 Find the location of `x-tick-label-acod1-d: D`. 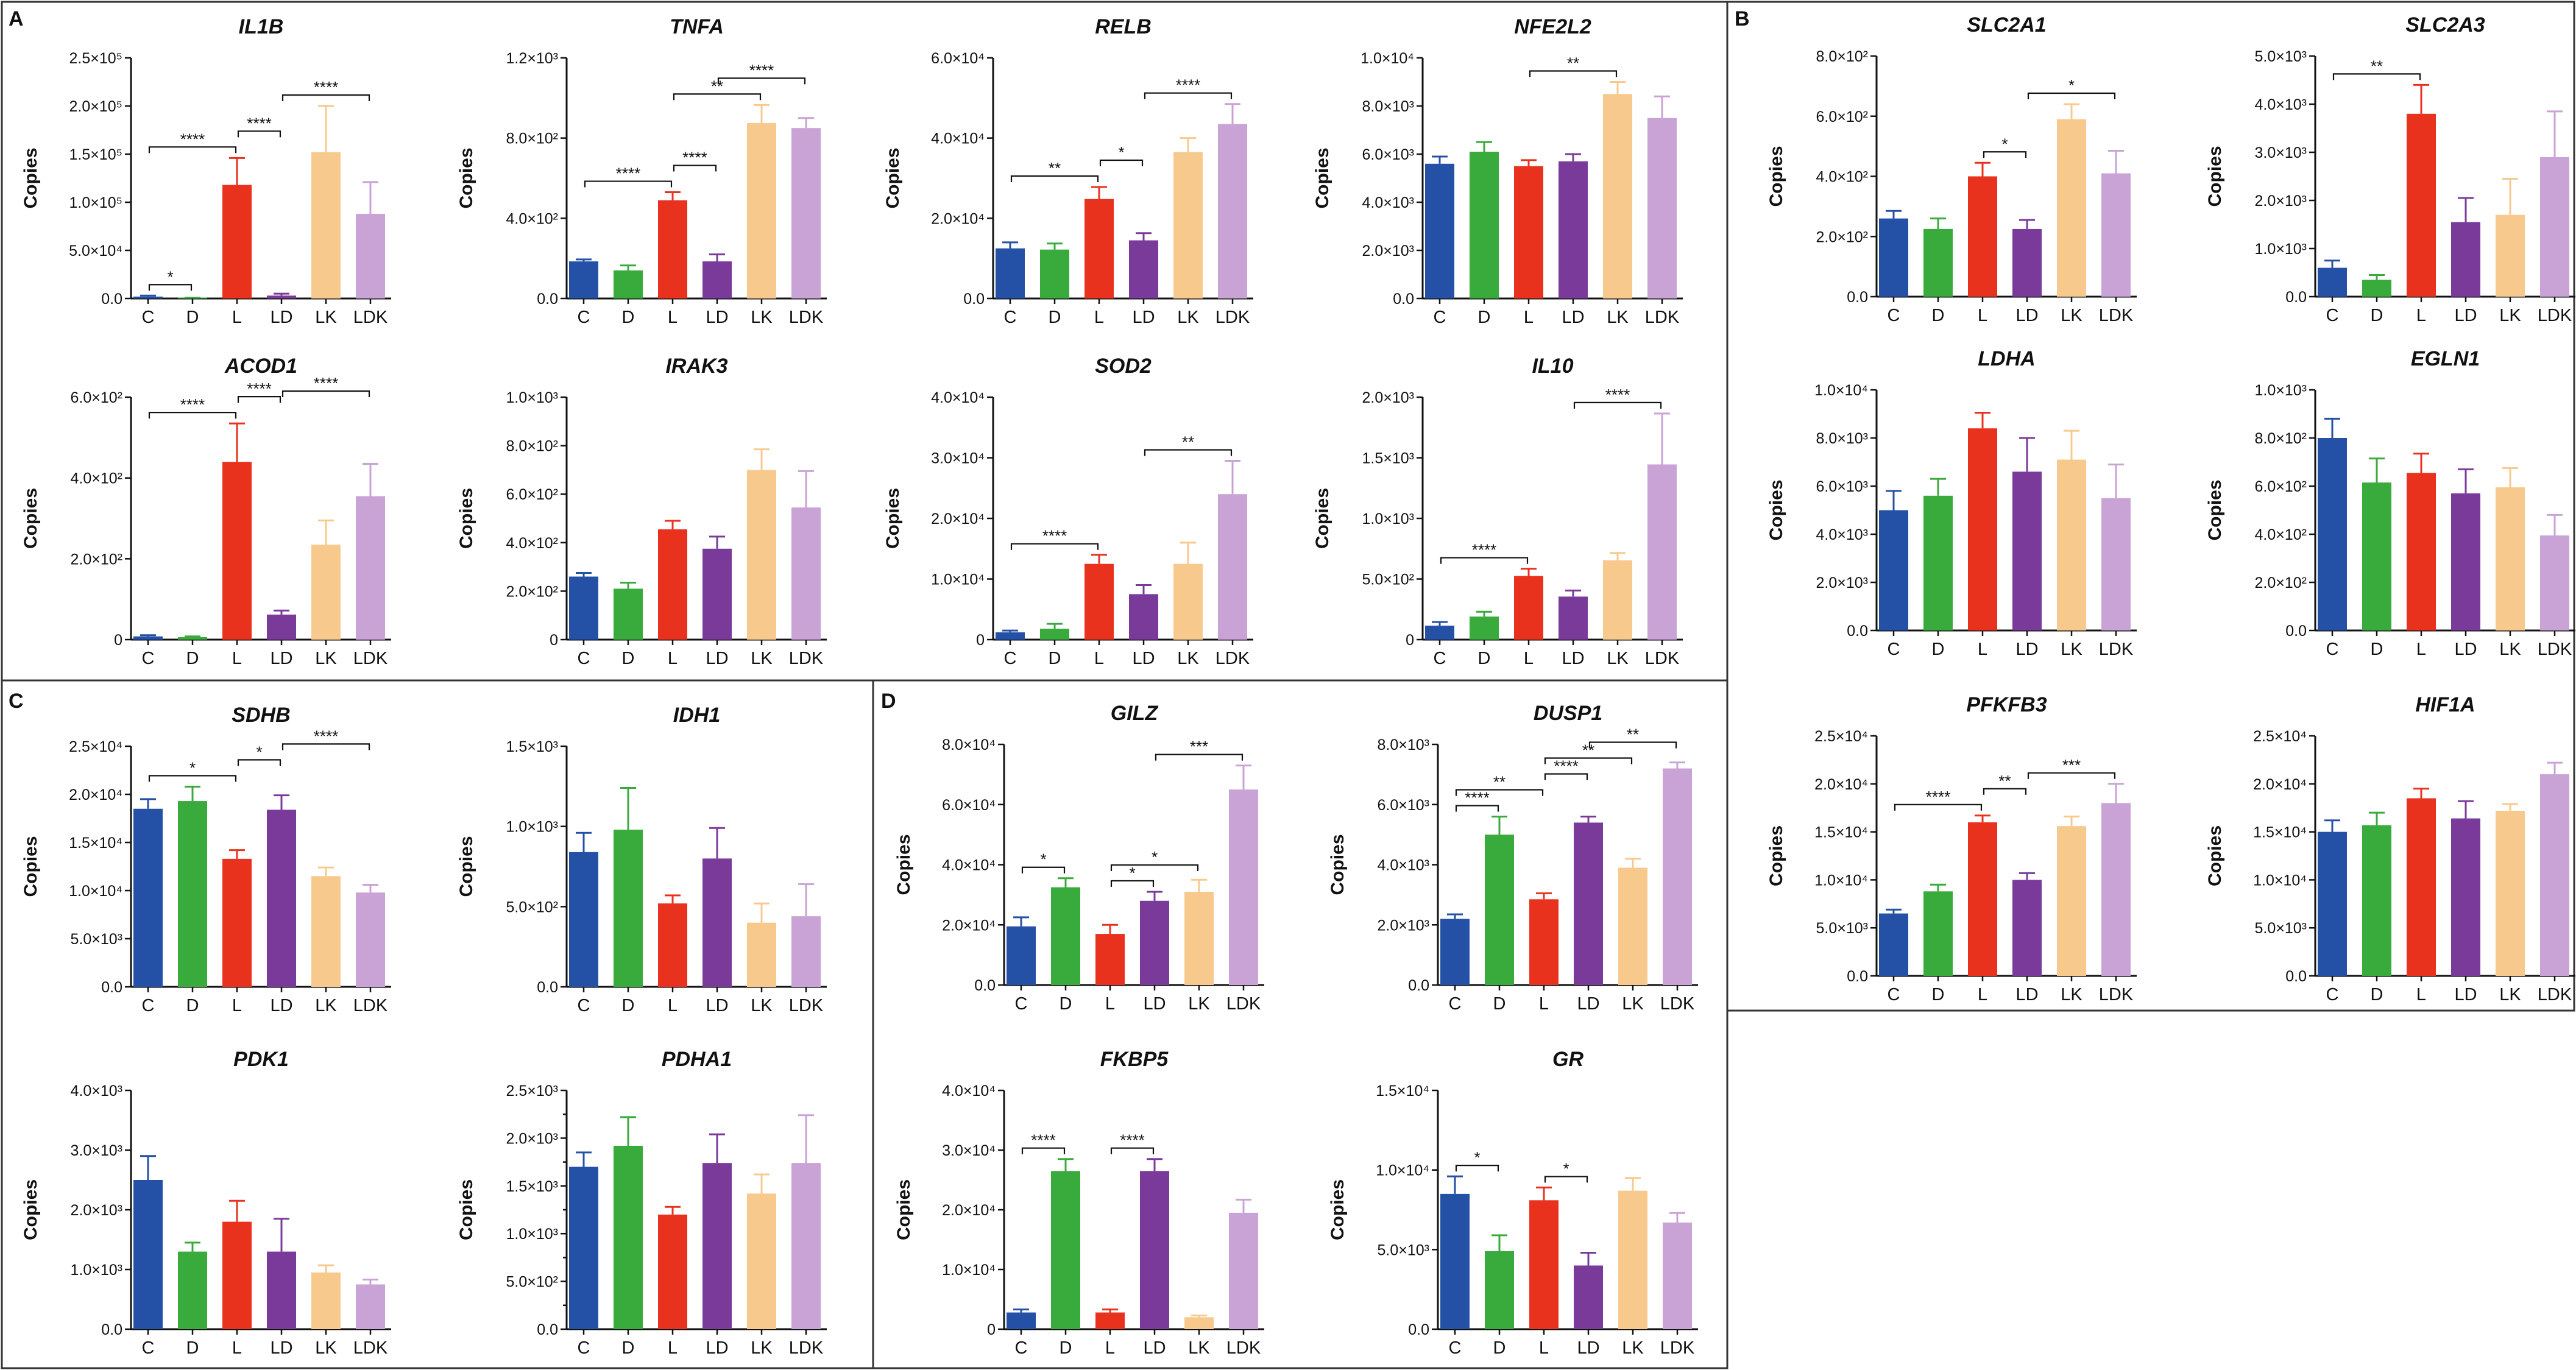

x-tick-label-acod1-d: D is located at coordinates (192, 659).